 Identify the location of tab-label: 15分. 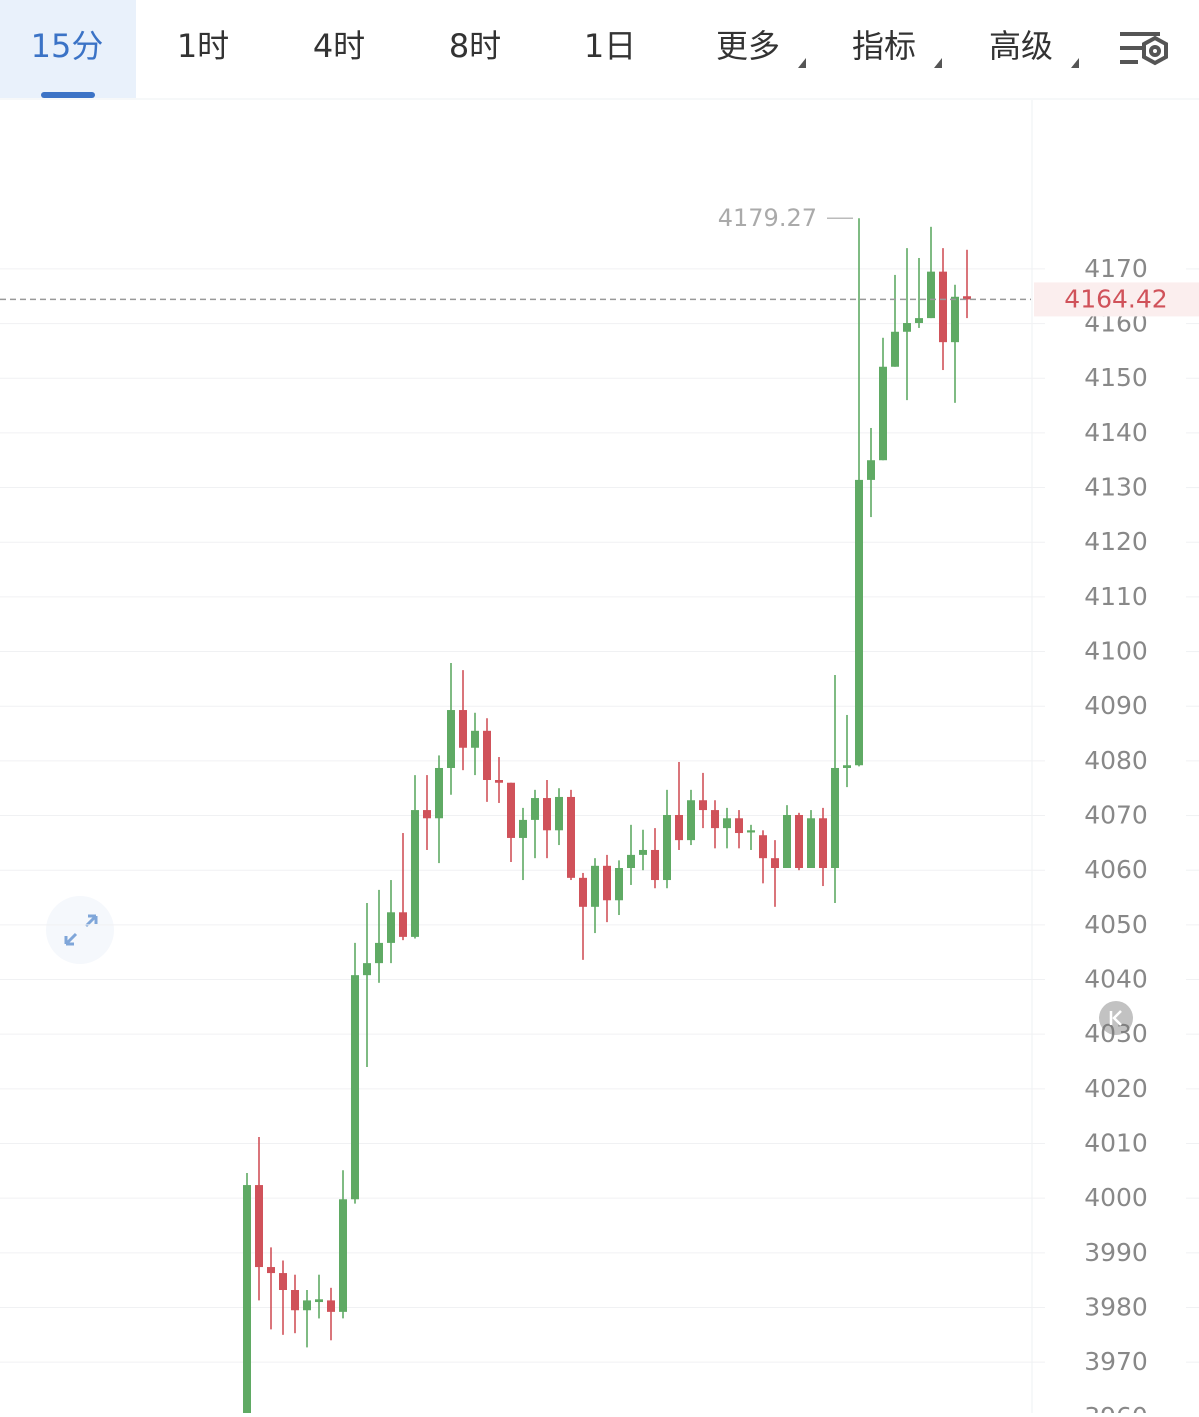
(67, 46).